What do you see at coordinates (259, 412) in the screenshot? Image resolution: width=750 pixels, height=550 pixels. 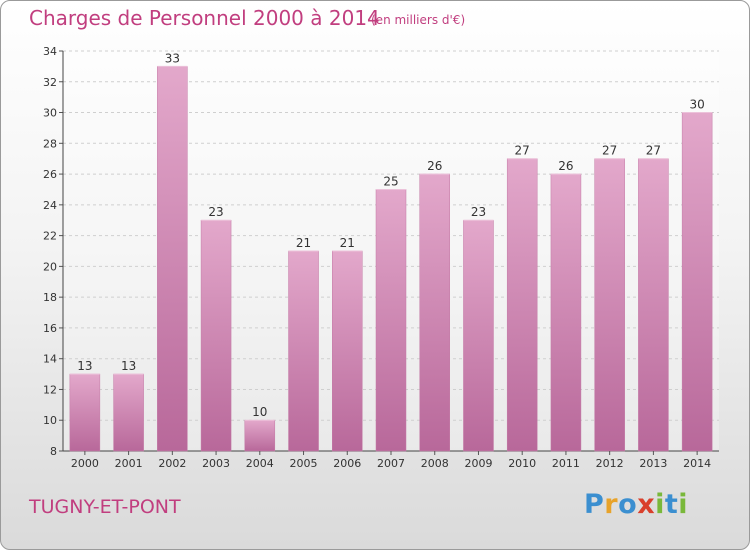 I see `data-label: 10` at bounding box center [259, 412].